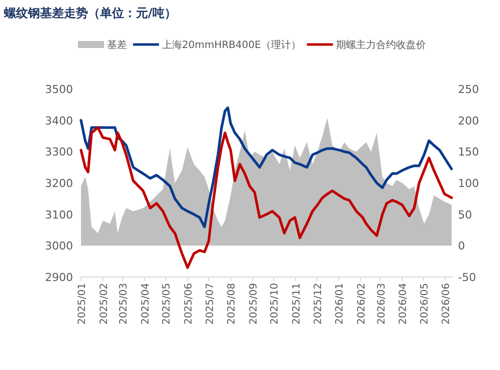  I want to click on y2-tick-label: 200, so click(468, 121).